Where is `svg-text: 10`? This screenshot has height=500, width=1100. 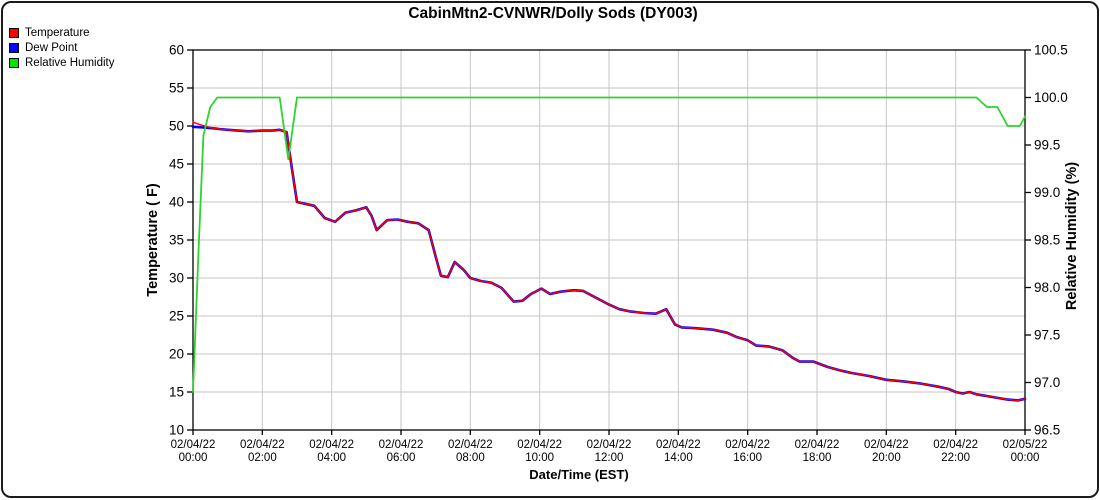
svg-text: 10 is located at coordinates (176, 430).